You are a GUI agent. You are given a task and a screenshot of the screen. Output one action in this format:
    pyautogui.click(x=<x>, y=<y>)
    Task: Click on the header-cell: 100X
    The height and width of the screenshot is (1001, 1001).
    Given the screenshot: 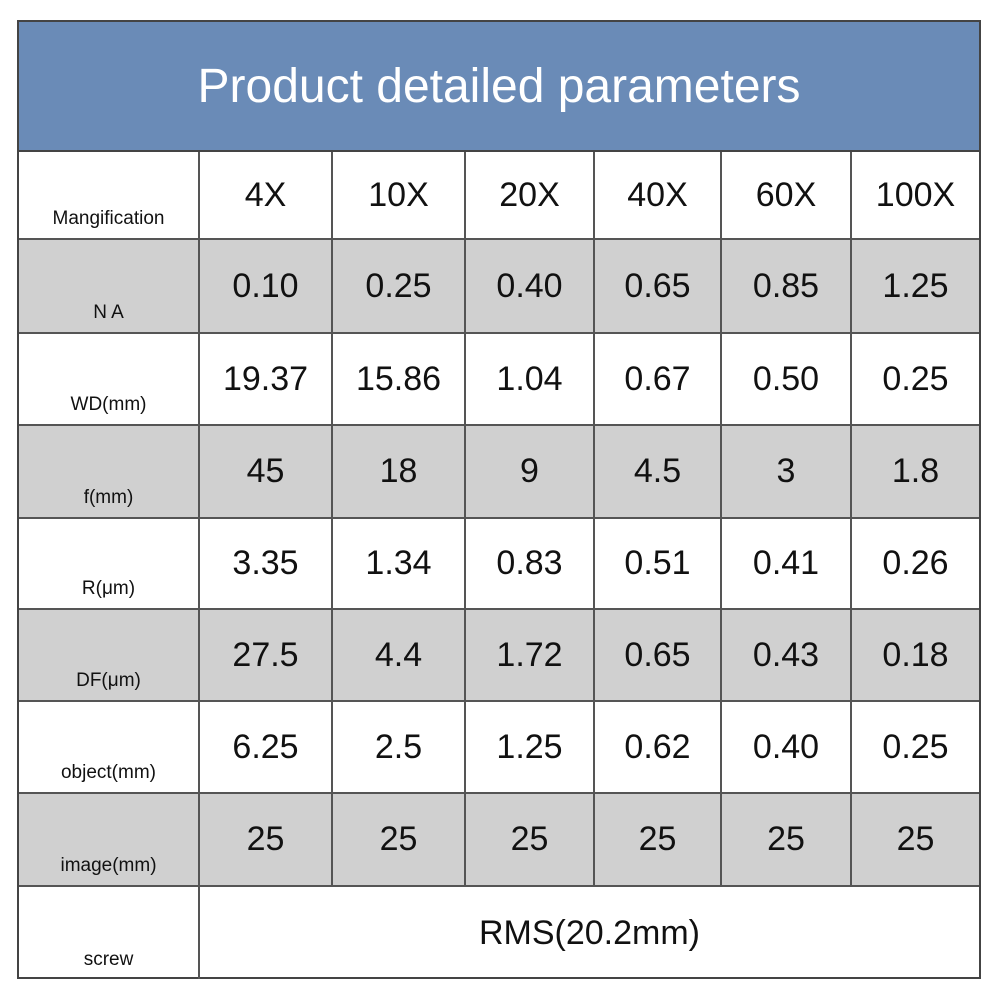 What is the action you would take?
    pyautogui.click(x=915, y=196)
    